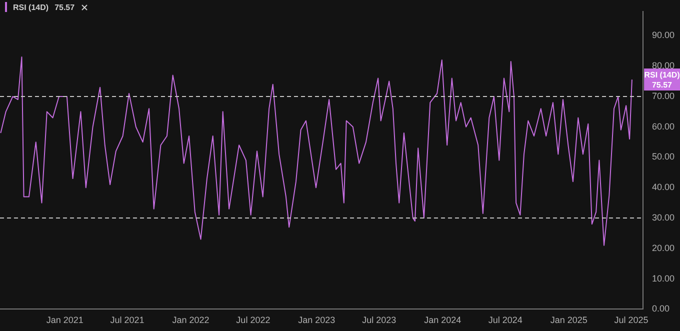  What do you see at coordinates (65, 320) in the screenshot?
I see `x-tick-label: Jan 2021` at bounding box center [65, 320].